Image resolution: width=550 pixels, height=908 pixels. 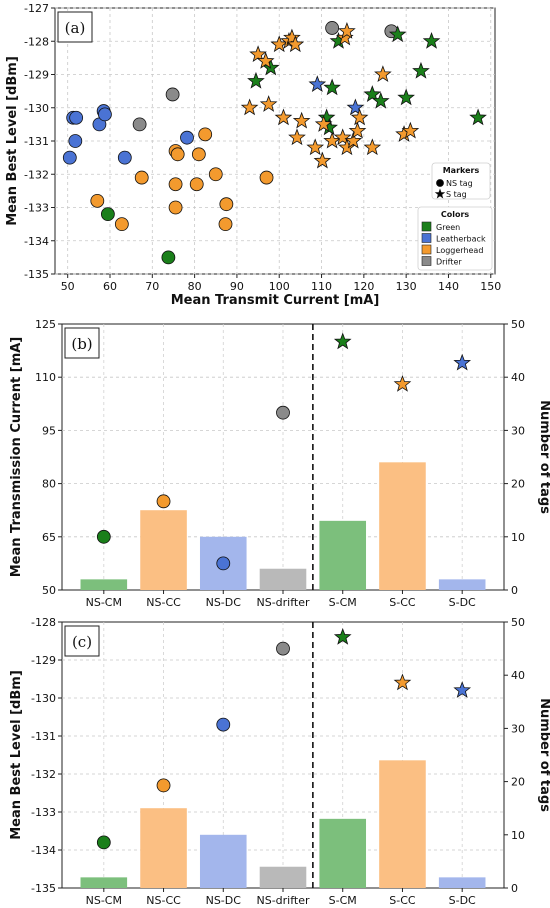 I want to click on x-tick-label: 70, so click(x=152, y=286).